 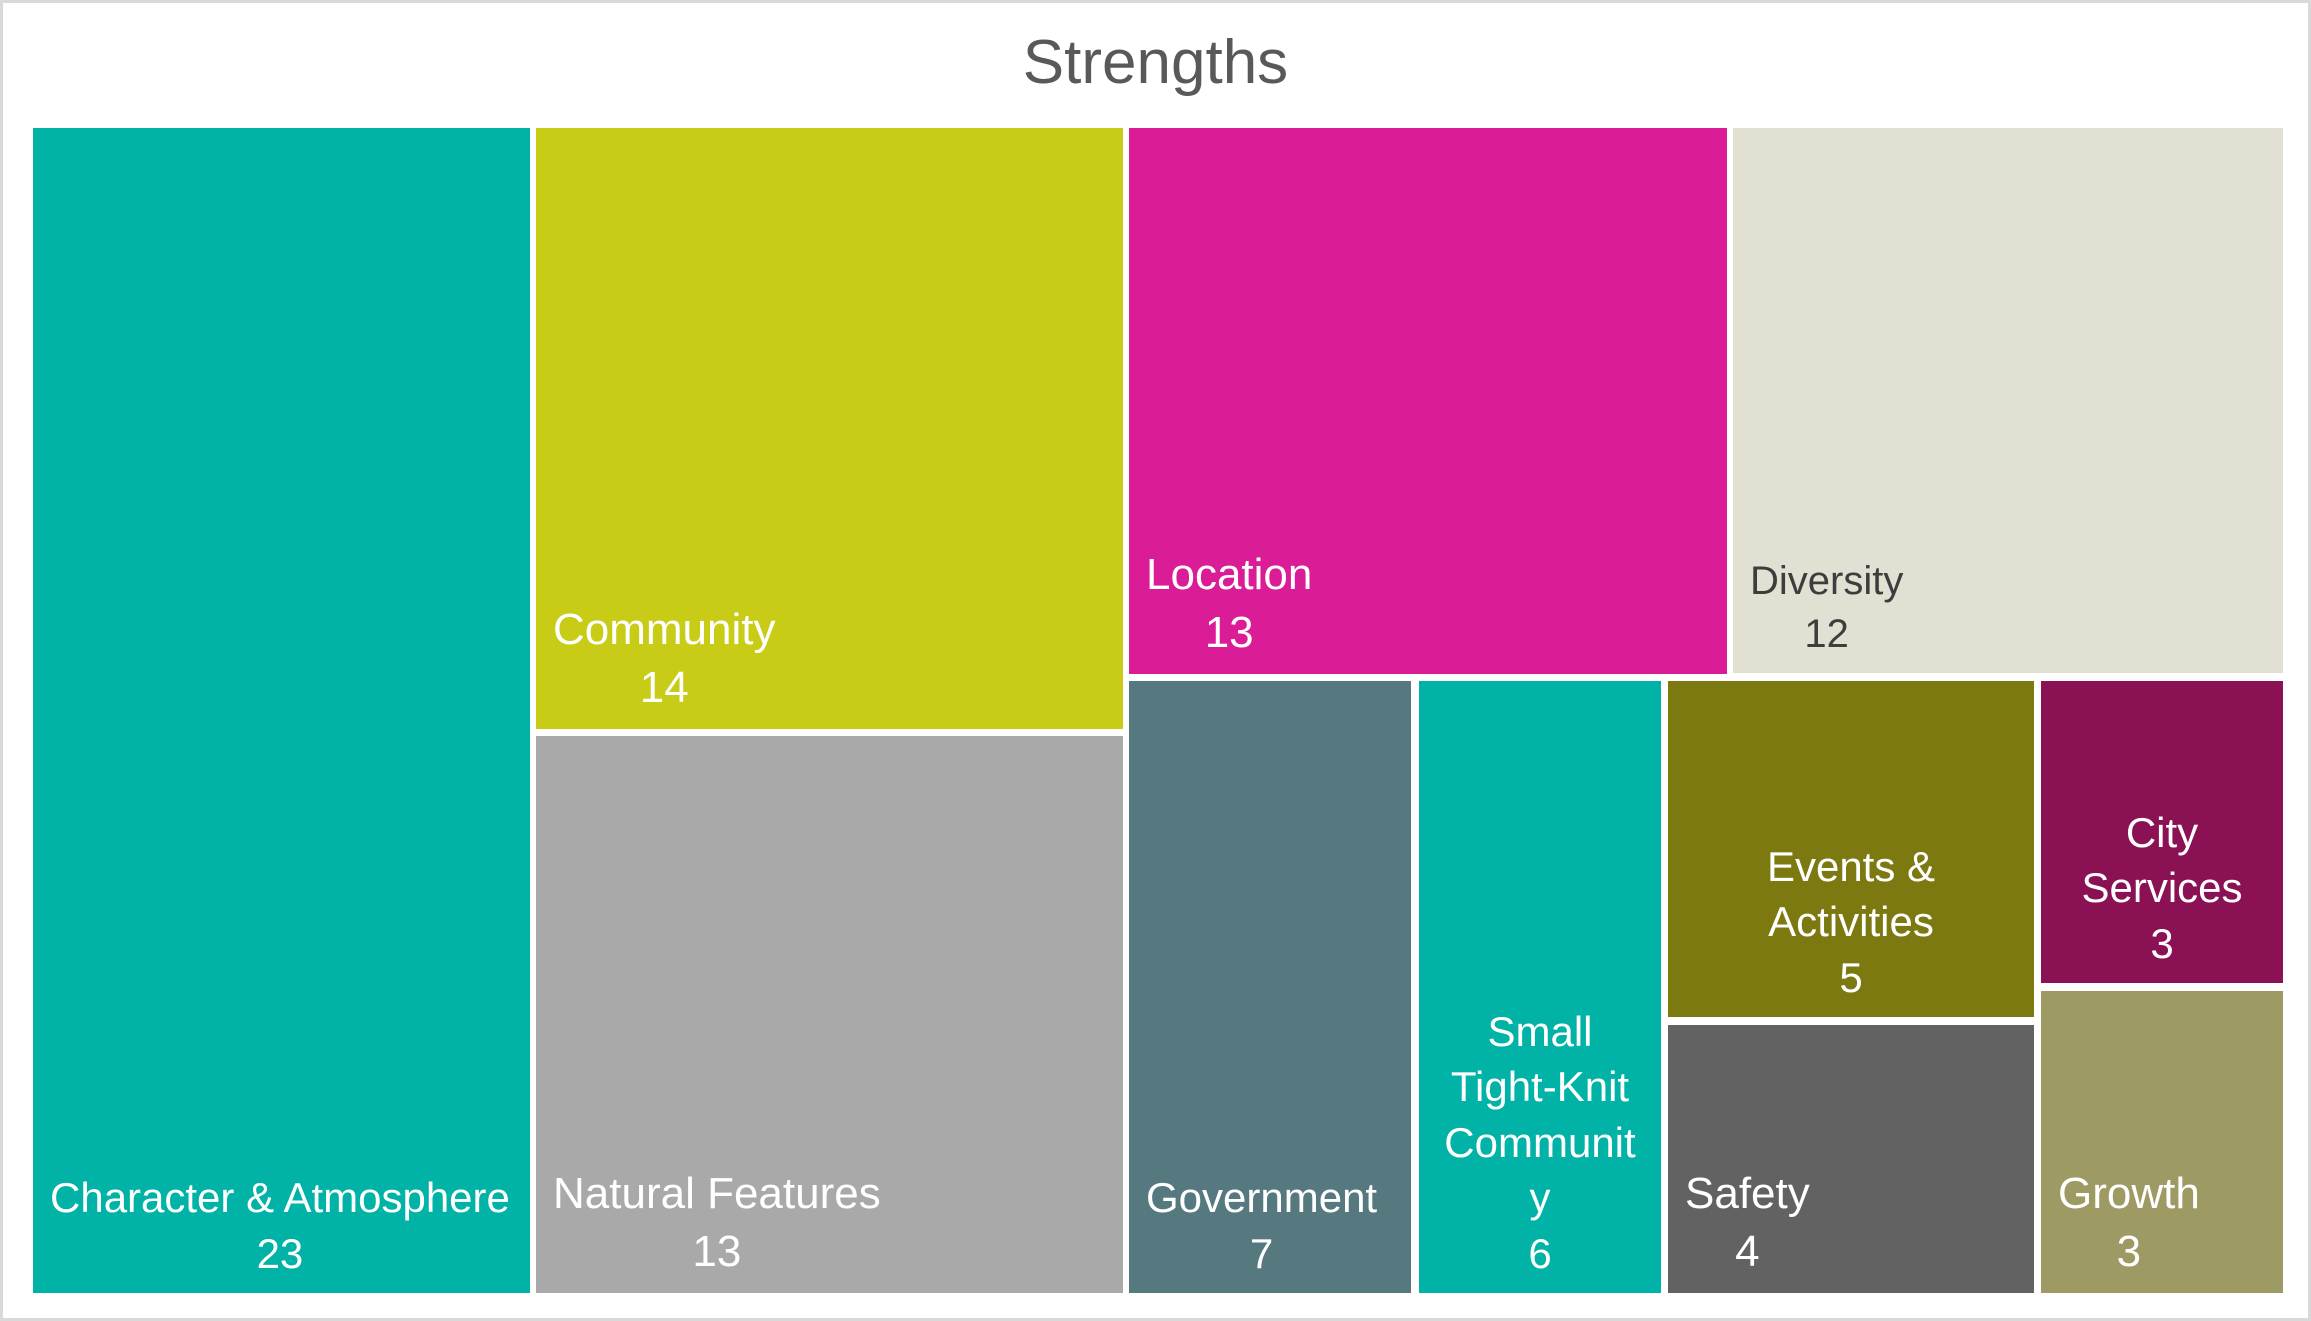 I want to click on tile-text: Small Tight-Knit Community 6, so click(x=1540, y=1142).